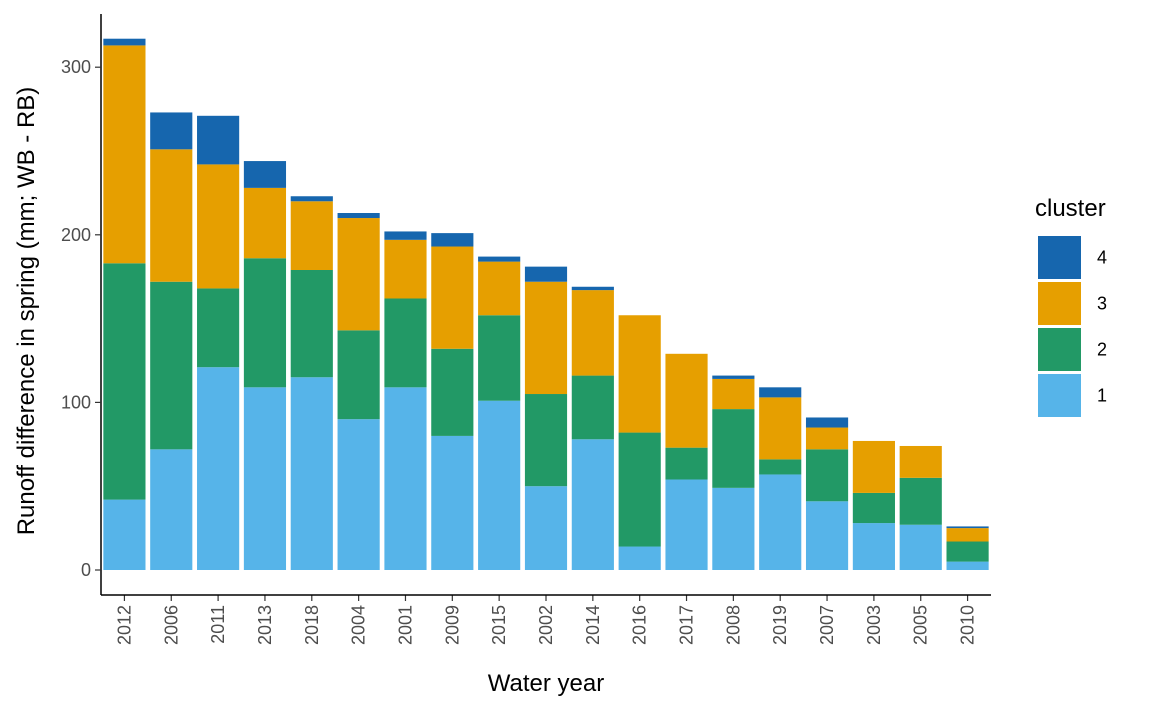 This screenshot has height=716, width=1152. Describe the element at coordinates (86, 570) in the screenshot. I see `y-tick-label: 0` at that location.